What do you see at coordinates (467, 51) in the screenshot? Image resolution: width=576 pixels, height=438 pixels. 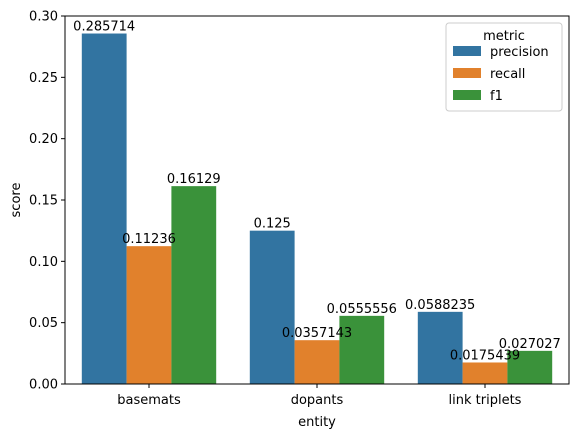 I see `legend-swatch-precision` at bounding box center [467, 51].